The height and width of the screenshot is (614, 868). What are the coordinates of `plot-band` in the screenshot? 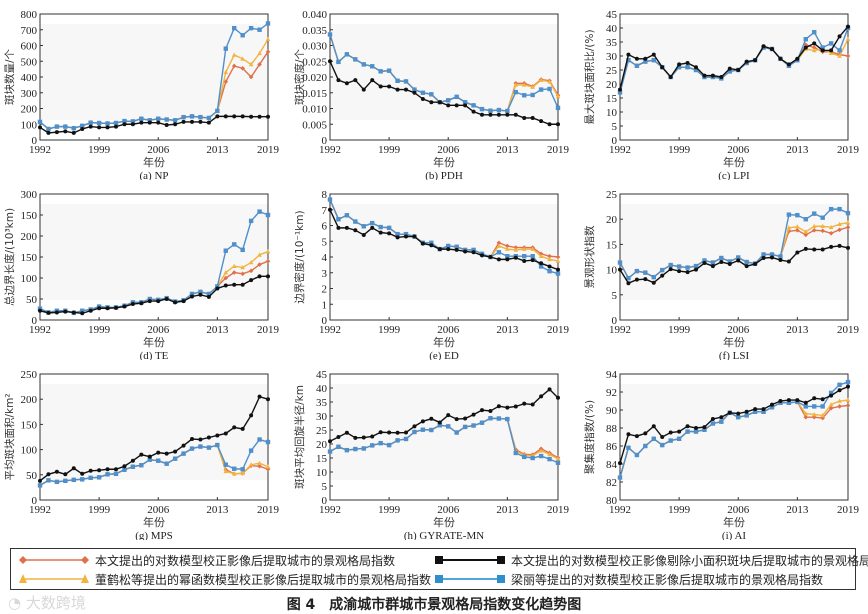 It's located at (734, 252).